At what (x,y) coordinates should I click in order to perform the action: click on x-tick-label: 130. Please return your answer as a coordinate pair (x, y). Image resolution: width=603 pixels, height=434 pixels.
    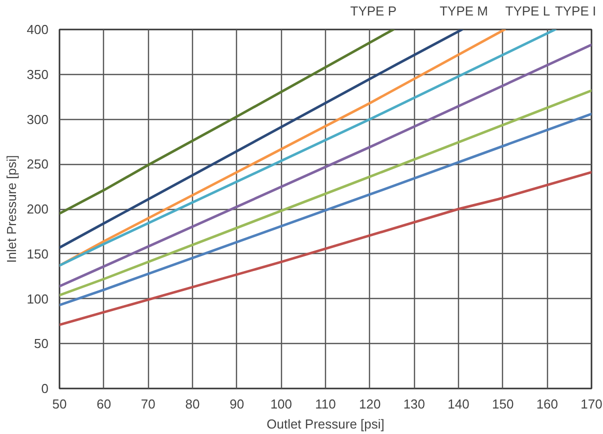
    Looking at the image, I should click on (414, 404).